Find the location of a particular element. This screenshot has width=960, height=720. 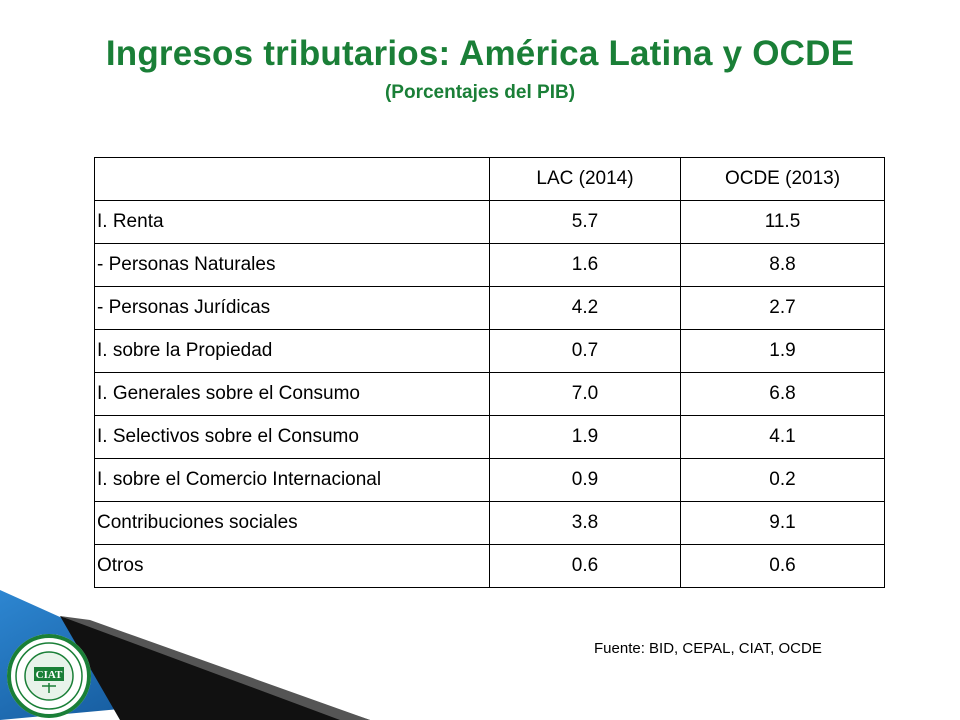

ciat-logo: CIAT is located at coordinates (49, 676).